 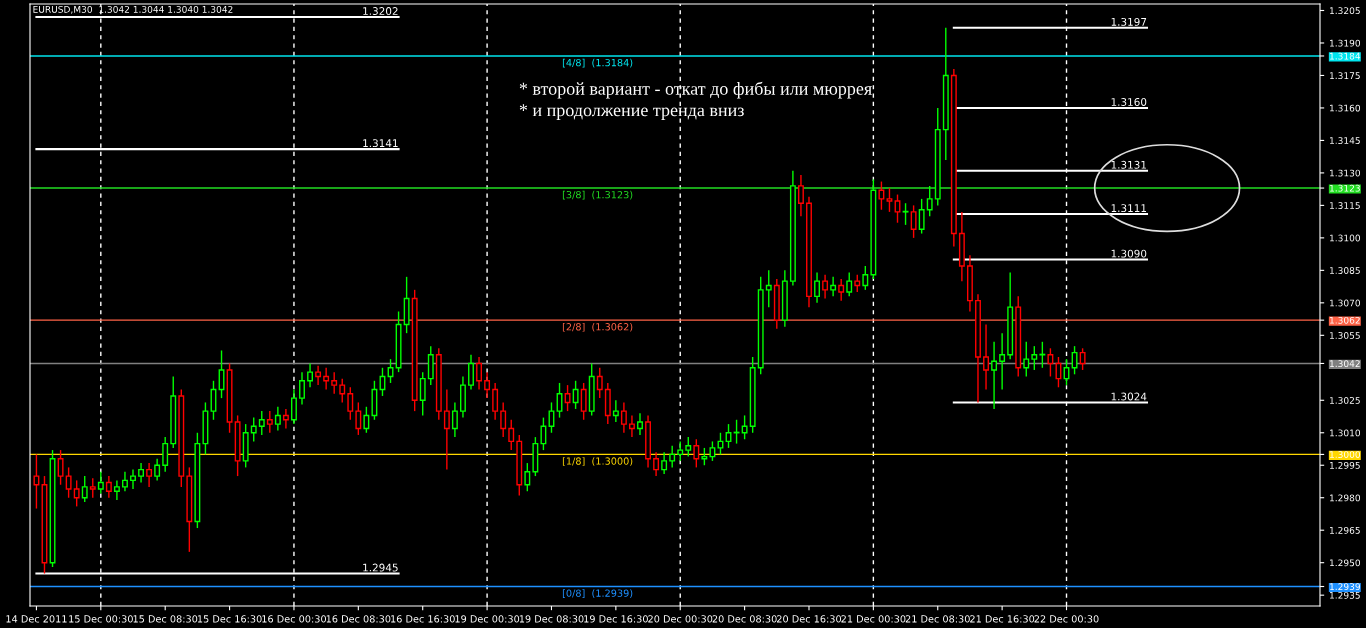 What do you see at coordinates (1345, 270) in the screenshot?
I see `y-tick-label: 1.3085` at bounding box center [1345, 270].